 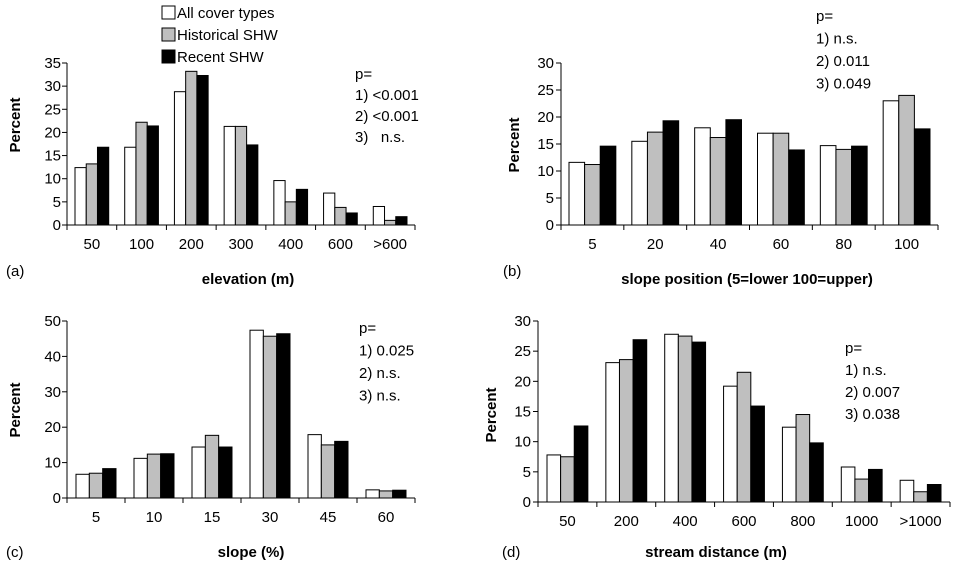 I want to click on p-value-annotation: 3) 0.038, so click(x=872, y=414).